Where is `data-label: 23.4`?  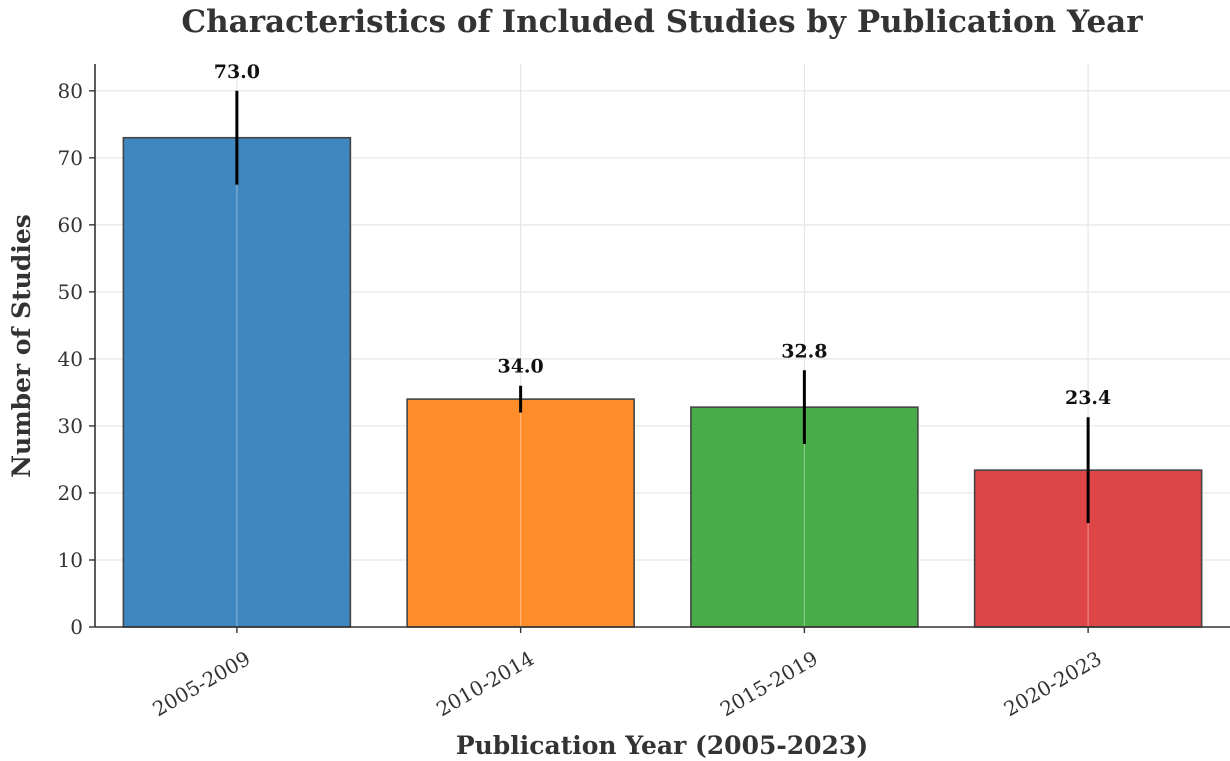
data-label: 23.4 is located at coordinates (1088, 398).